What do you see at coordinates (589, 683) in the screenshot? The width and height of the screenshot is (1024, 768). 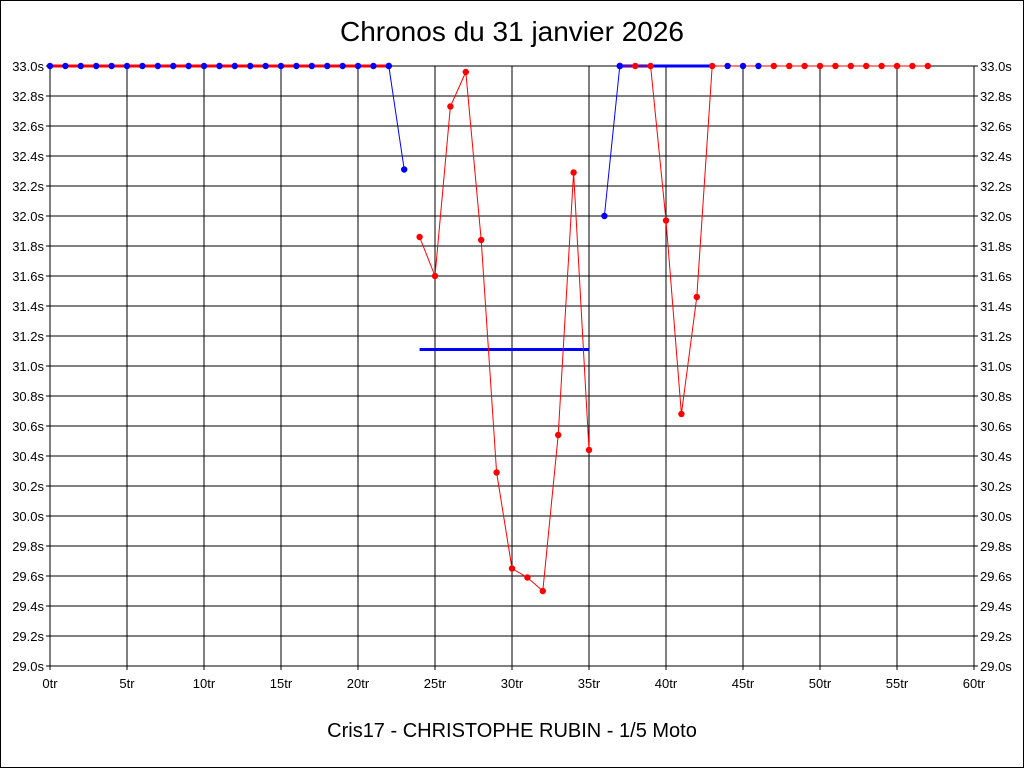 I see `x-tick-label: 35tr` at bounding box center [589, 683].